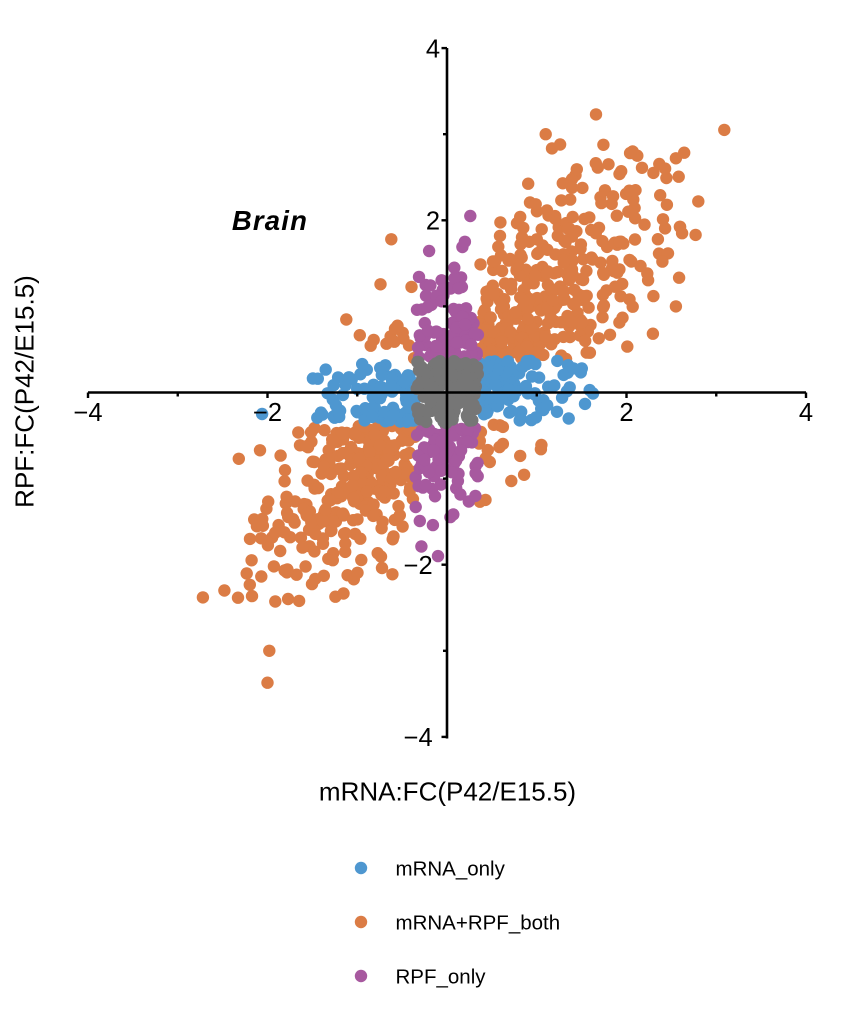  I want to click on svg-text: mRNA_only, so click(451, 868).